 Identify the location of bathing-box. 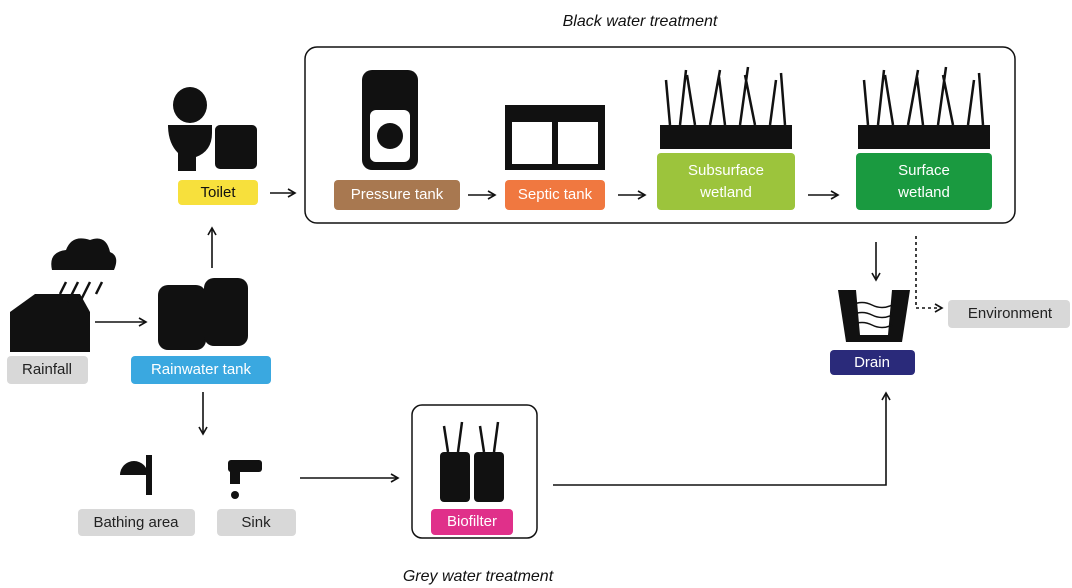
(136, 522).